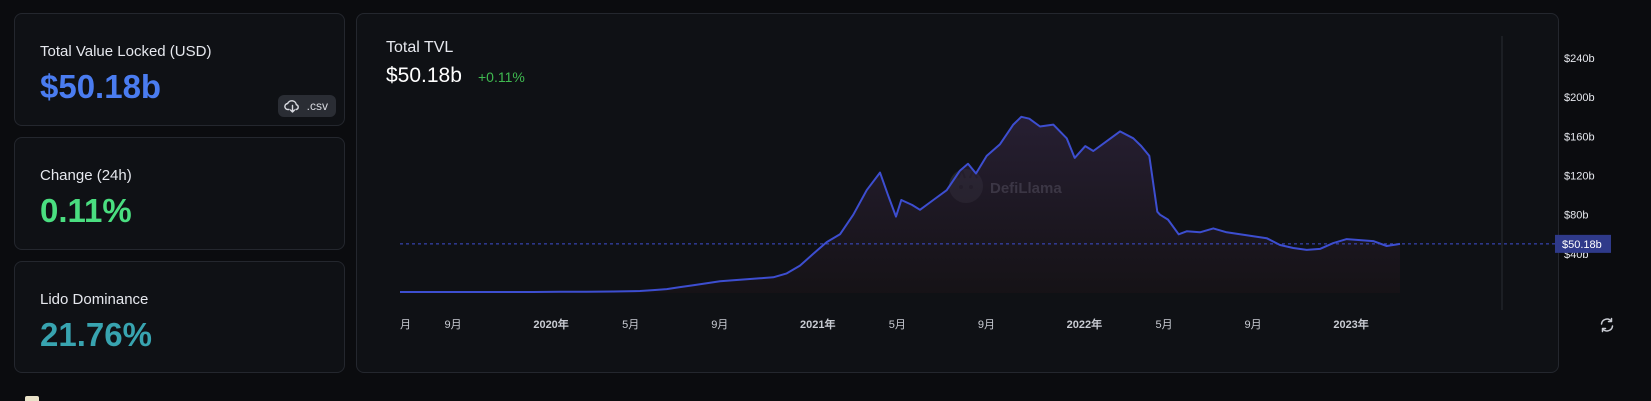 The image size is (1651, 401). I want to click on dominance-card-label: Lido Dominance, so click(94, 299).